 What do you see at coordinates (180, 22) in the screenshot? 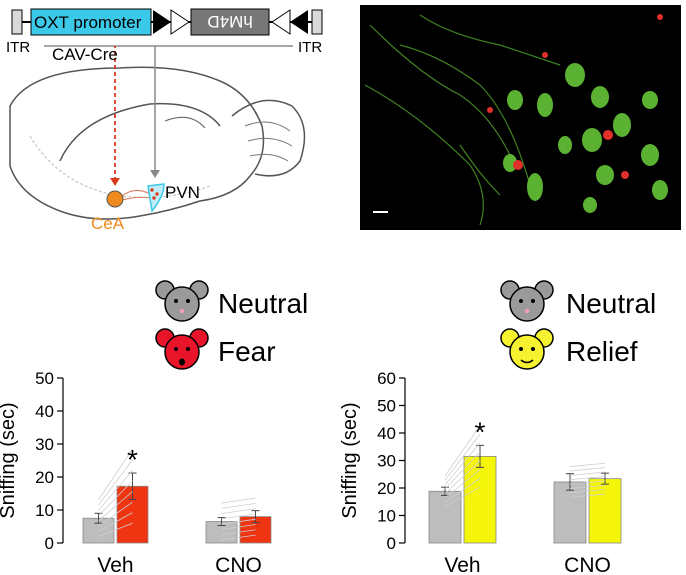
I see `loxp-left-inner` at bounding box center [180, 22].